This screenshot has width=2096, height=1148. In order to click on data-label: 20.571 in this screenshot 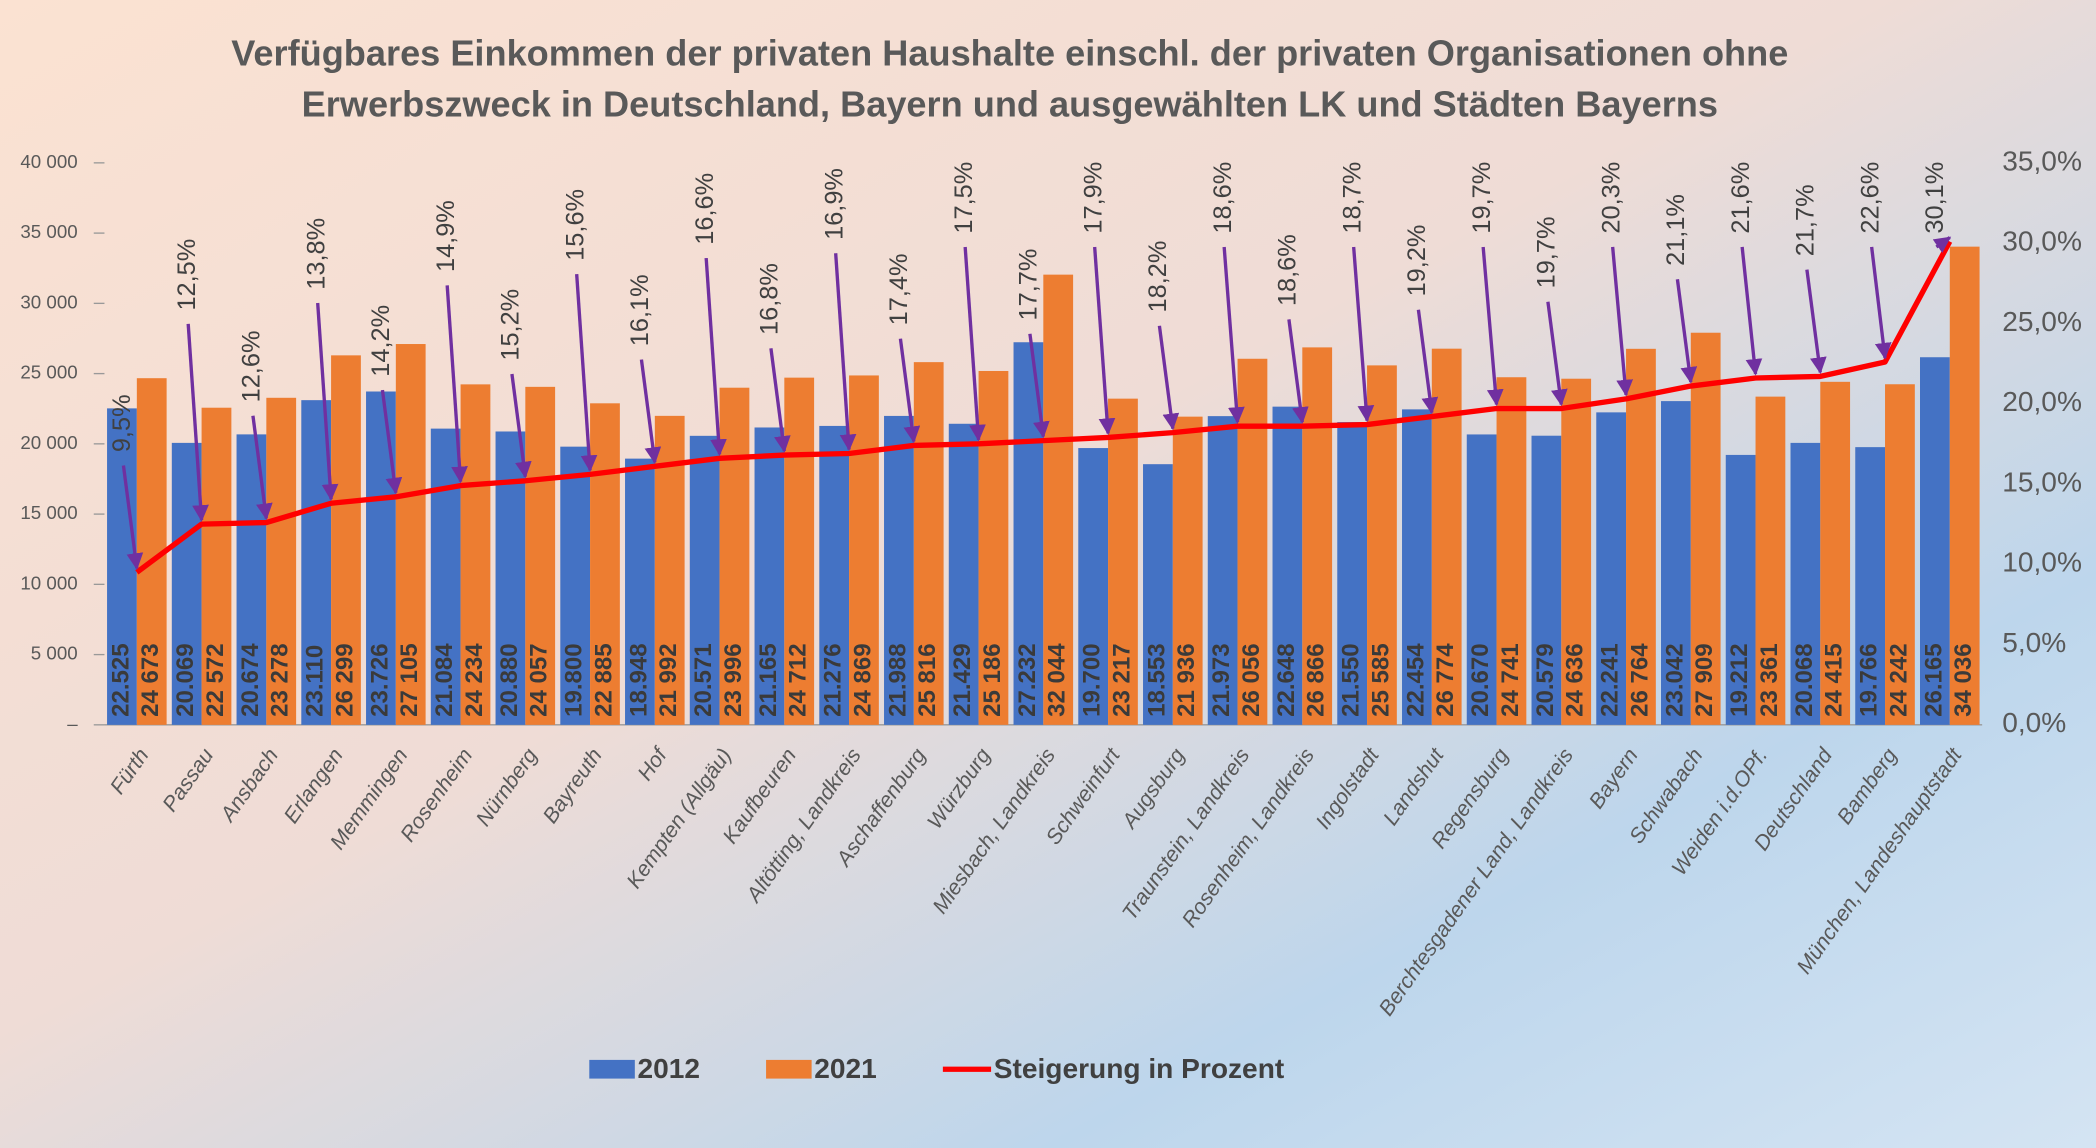, I will do `click(703, 679)`.